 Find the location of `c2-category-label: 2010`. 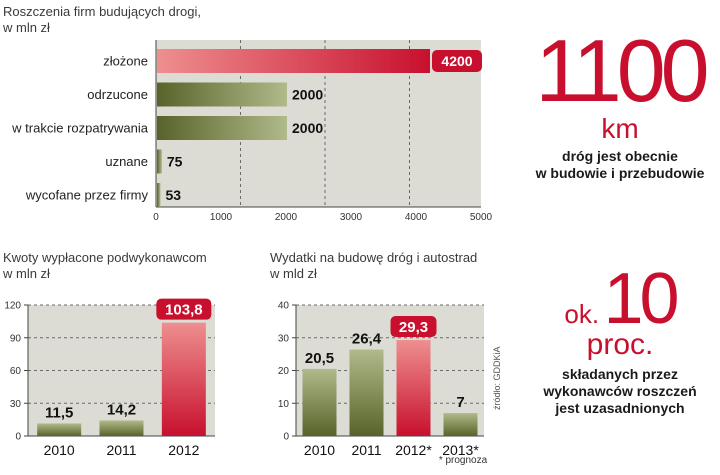

c2-category-label: 2010 is located at coordinates (59, 450).